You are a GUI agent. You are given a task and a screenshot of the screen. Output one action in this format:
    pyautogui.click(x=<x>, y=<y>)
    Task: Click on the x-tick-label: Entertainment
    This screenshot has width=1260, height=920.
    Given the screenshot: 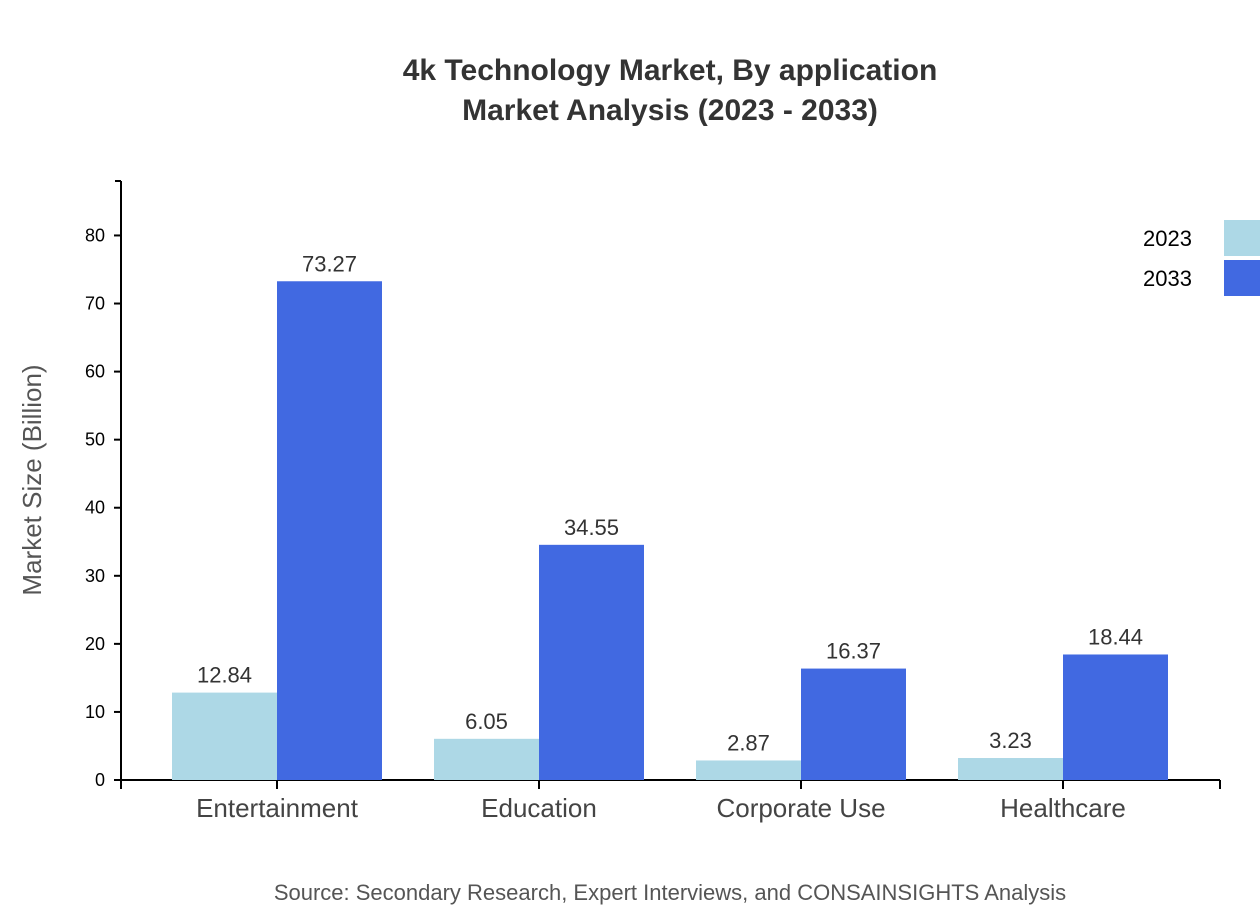 What is the action you would take?
    pyautogui.click(x=277, y=808)
    